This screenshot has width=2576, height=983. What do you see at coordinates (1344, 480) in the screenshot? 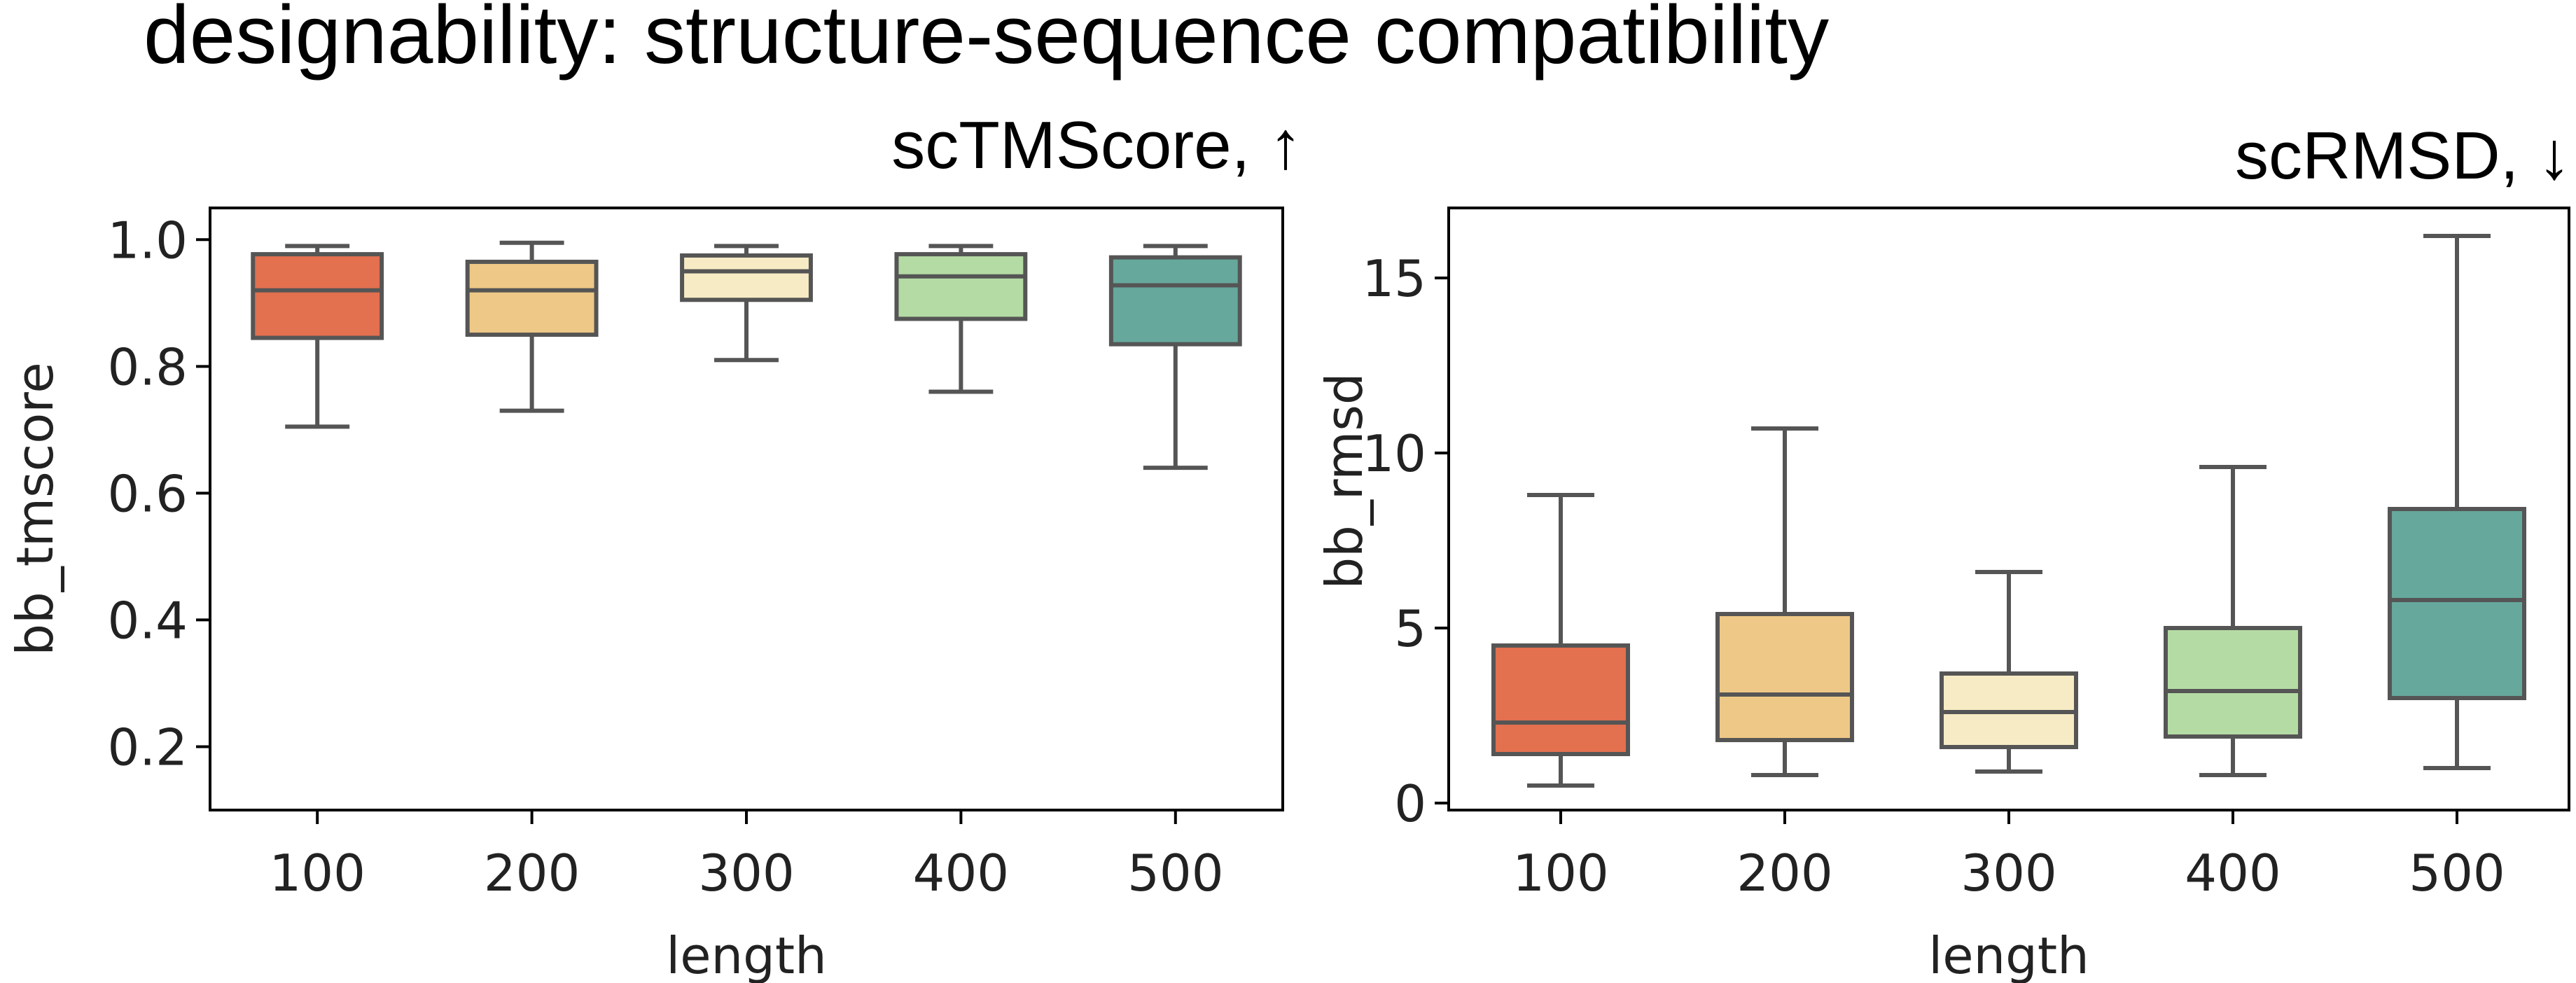
I see `y-axis-label: bb_rmsd` at bounding box center [1344, 480].